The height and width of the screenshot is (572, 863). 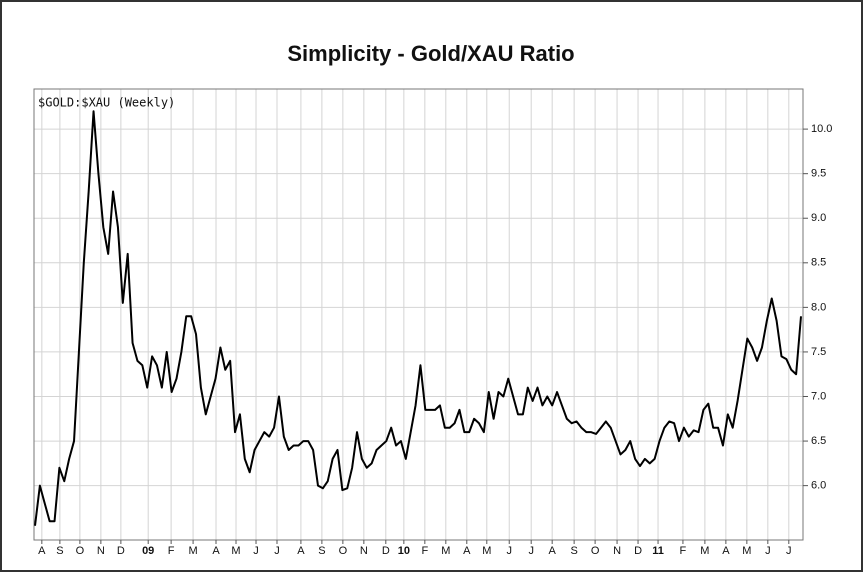 What do you see at coordinates (818, 263) in the screenshot?
I see `y-tick-label: 8.5` at bounding box center [818, 263].